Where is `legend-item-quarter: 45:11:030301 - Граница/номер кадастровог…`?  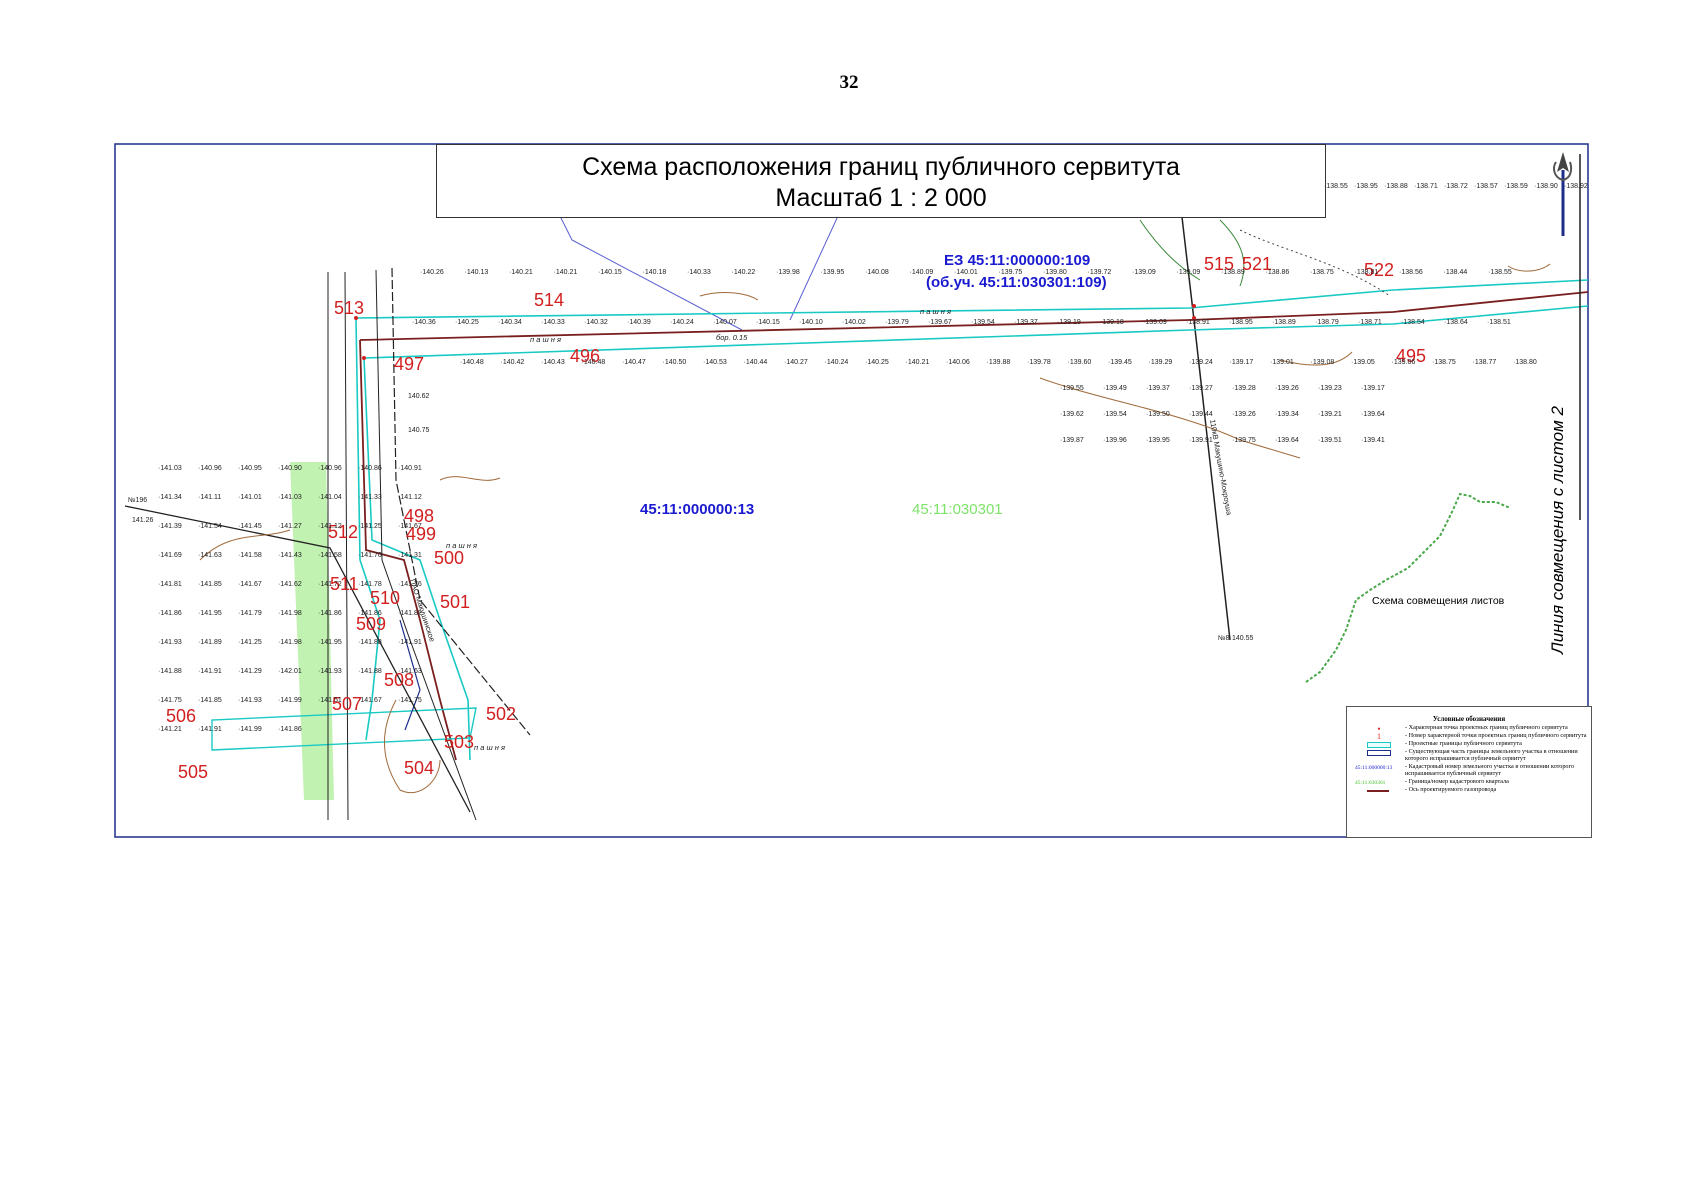 legend-item-quarter: 45:11:030301 - Граница/номер кадастровог… is located at coordinates (1469, 782).